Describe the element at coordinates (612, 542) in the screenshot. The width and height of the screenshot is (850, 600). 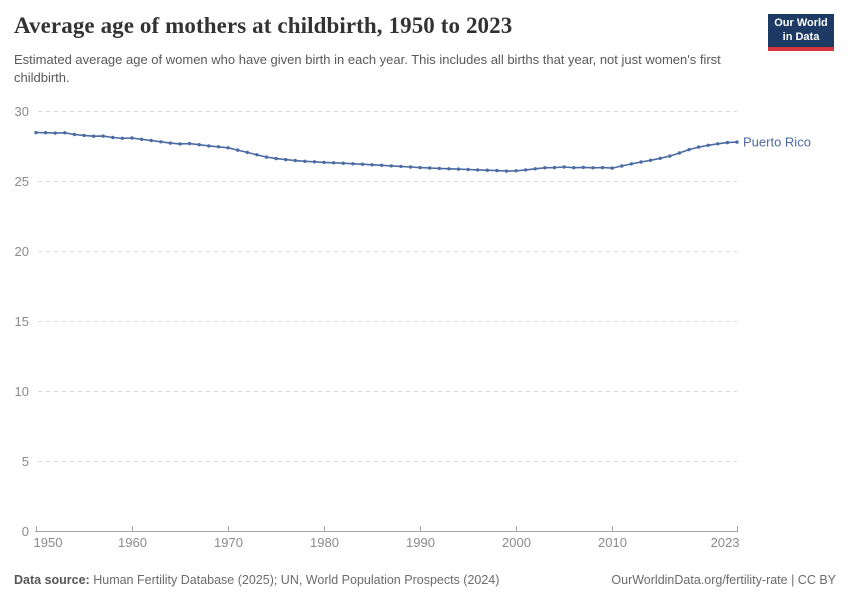
I see `x-tick-label: 2010` at that location.